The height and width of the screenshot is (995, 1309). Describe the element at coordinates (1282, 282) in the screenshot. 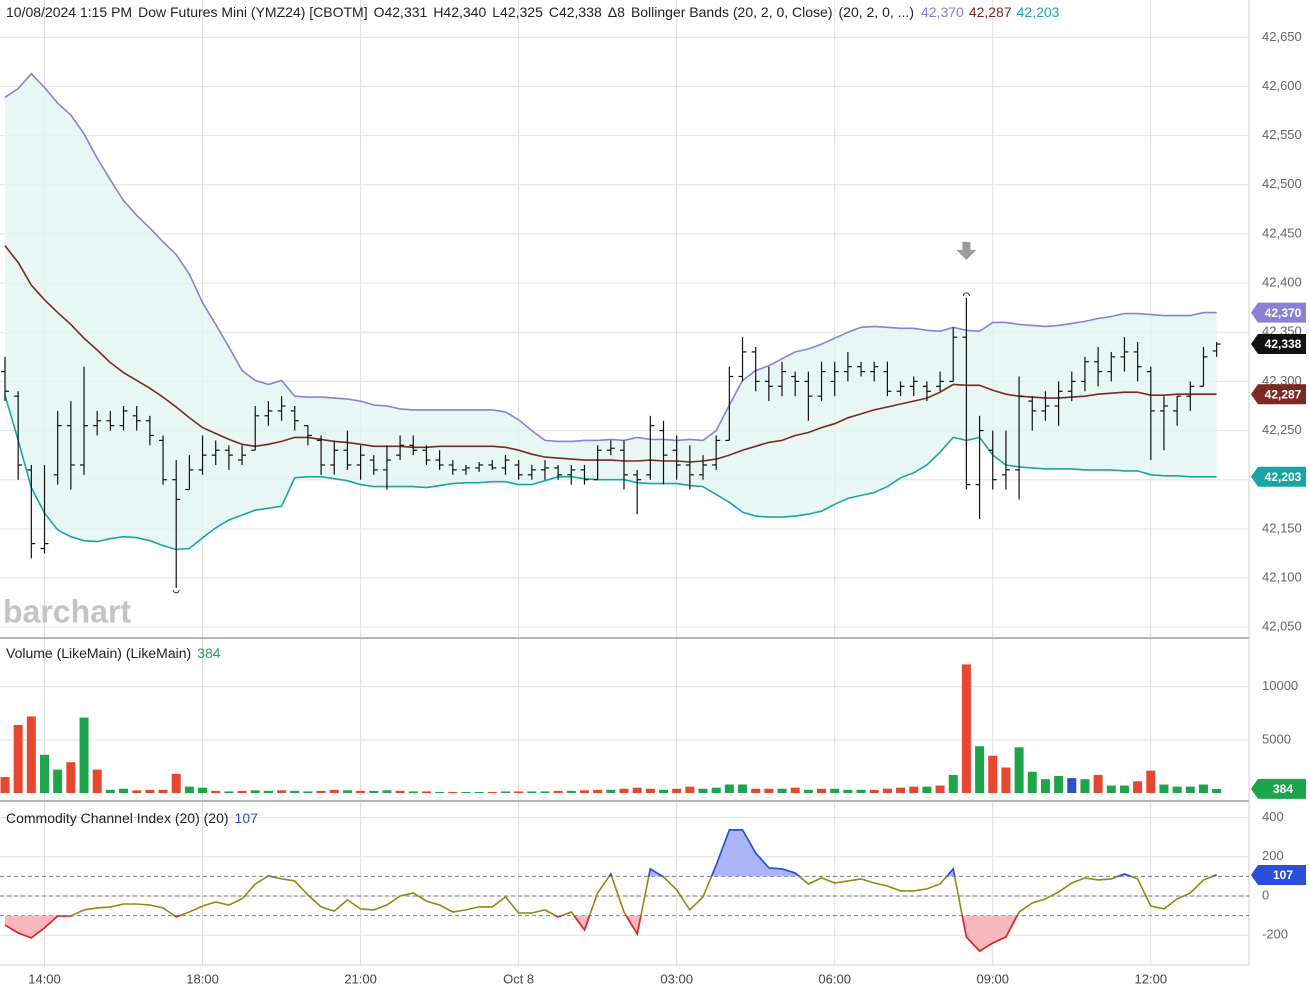

I see `y-tick-label: 42,400` at that location.